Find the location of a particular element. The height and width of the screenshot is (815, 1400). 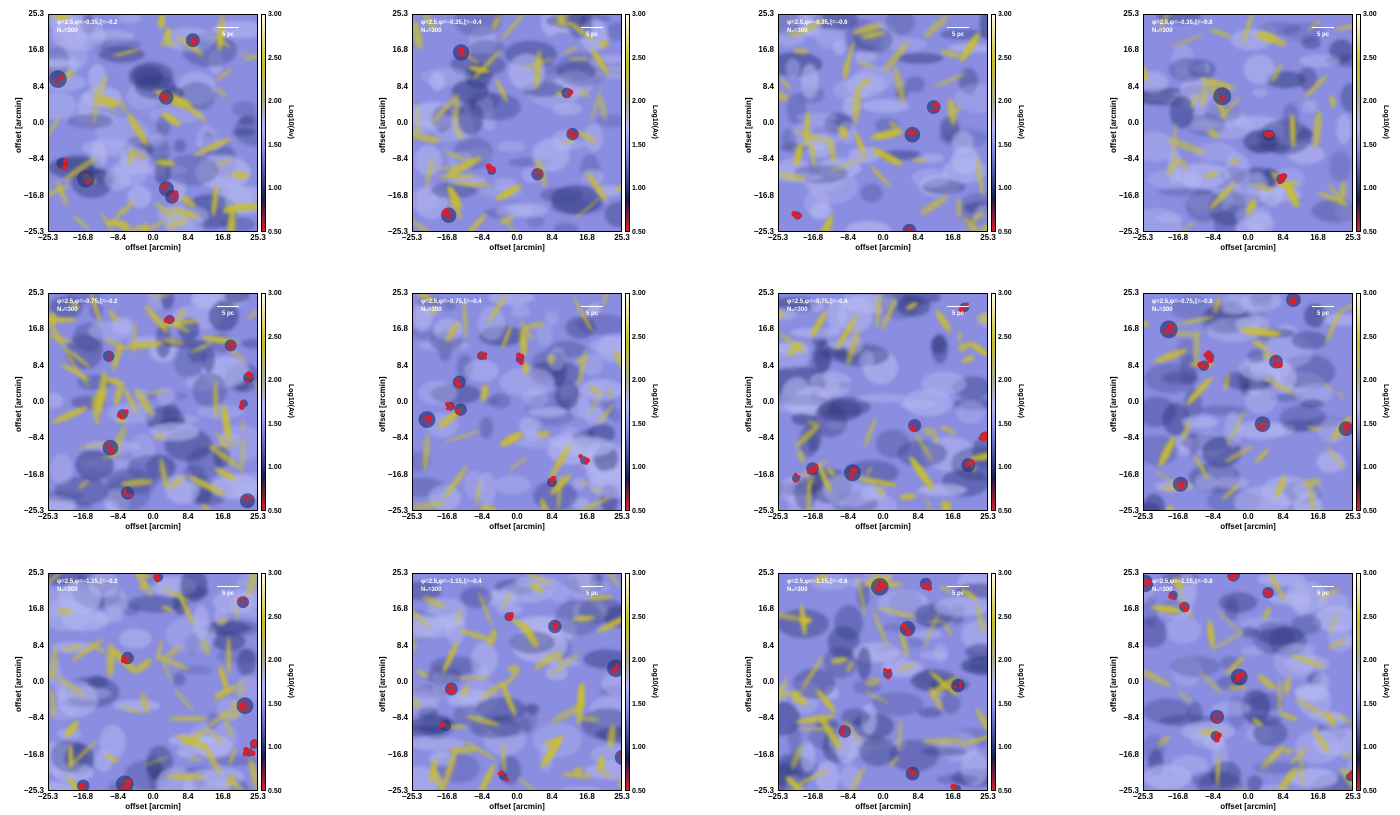

panel-params-label: φ=2.5,φ=−0.35,ξ=−0.8 is located at coordinates (1182, 23).